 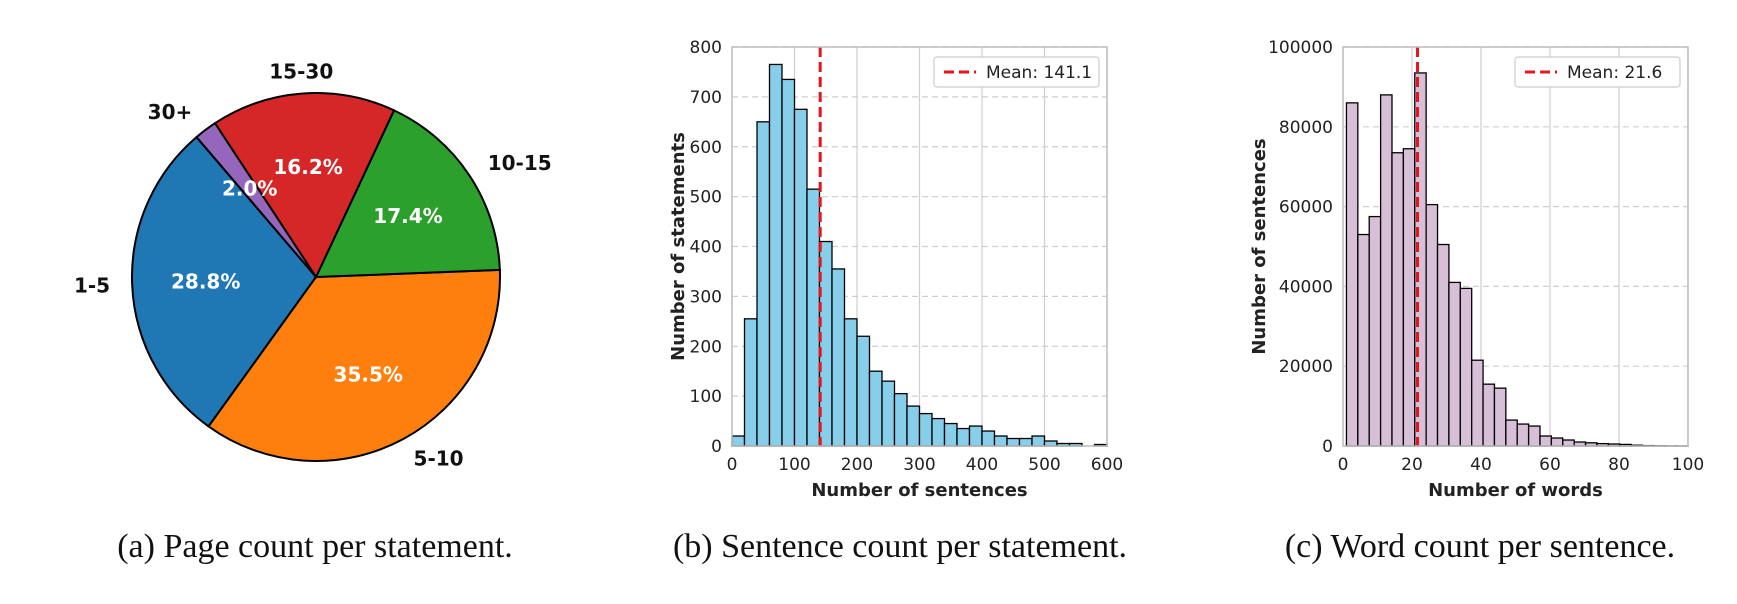 I want to click on caption-a: (a) Page count per statement., so click(x=315, y=546).